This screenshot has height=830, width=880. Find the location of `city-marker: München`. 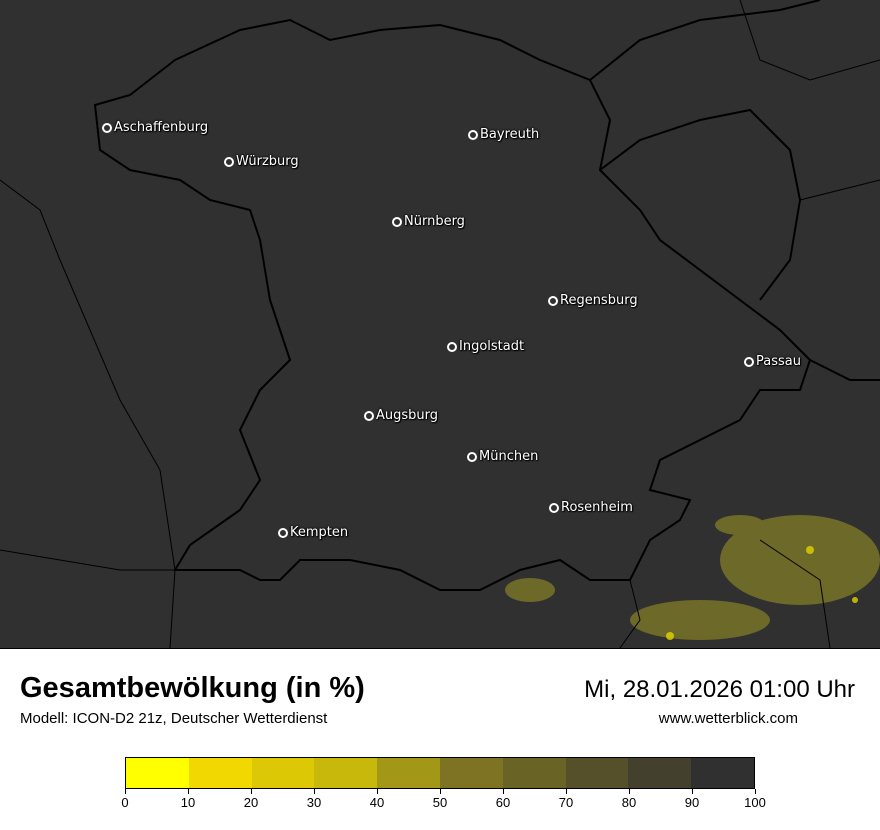

city-marker: München is located at coordinates (502, 456).